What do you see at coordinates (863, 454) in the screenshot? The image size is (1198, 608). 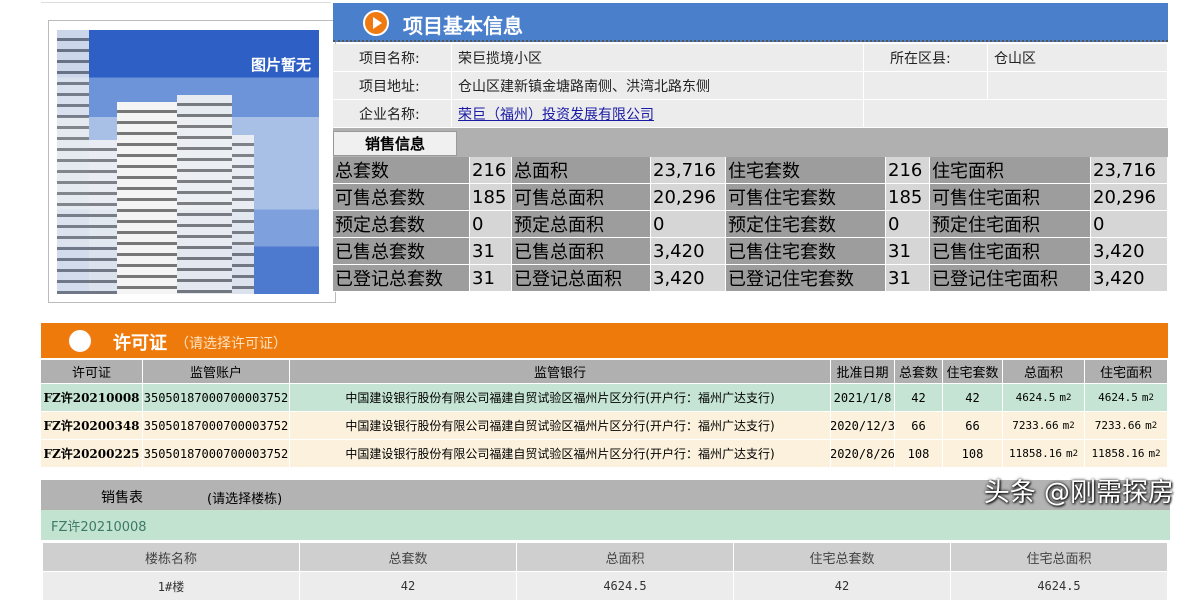 I see `permit-cell: 2020/8/26` at bounding box center [863, 454].